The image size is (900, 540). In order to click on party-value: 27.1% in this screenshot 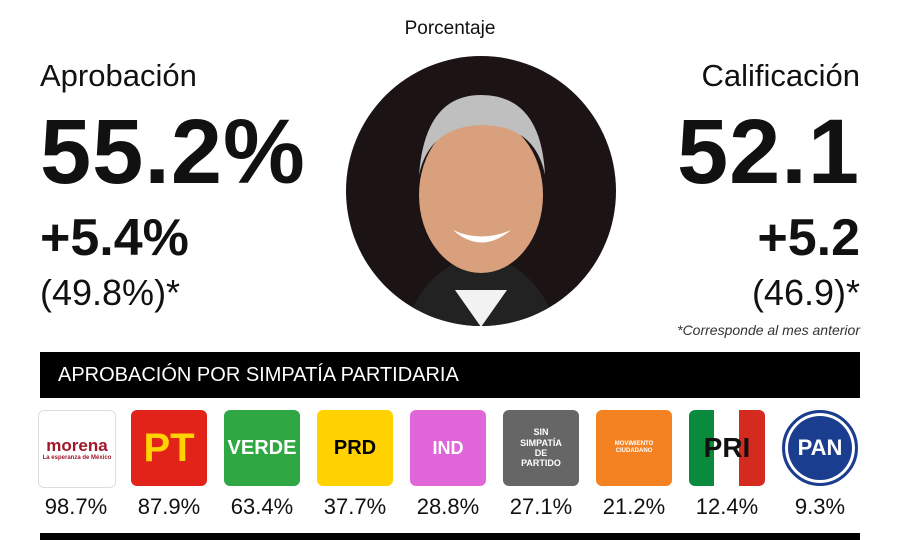, I will do `click(541, 506)`.